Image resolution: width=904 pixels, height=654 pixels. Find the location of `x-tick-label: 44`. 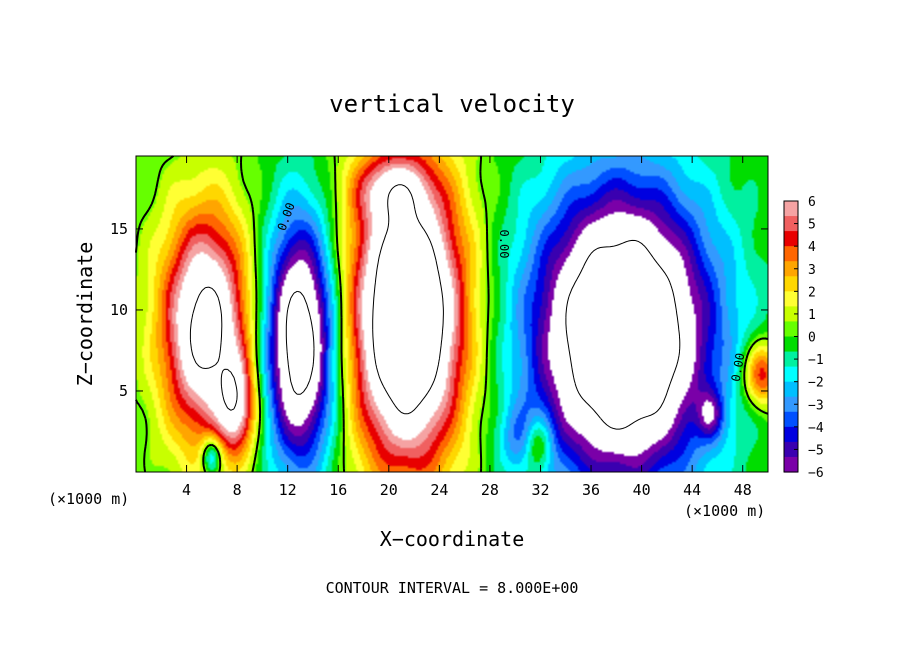

x-tick-label: 44 is located at coordinates (692, 490).